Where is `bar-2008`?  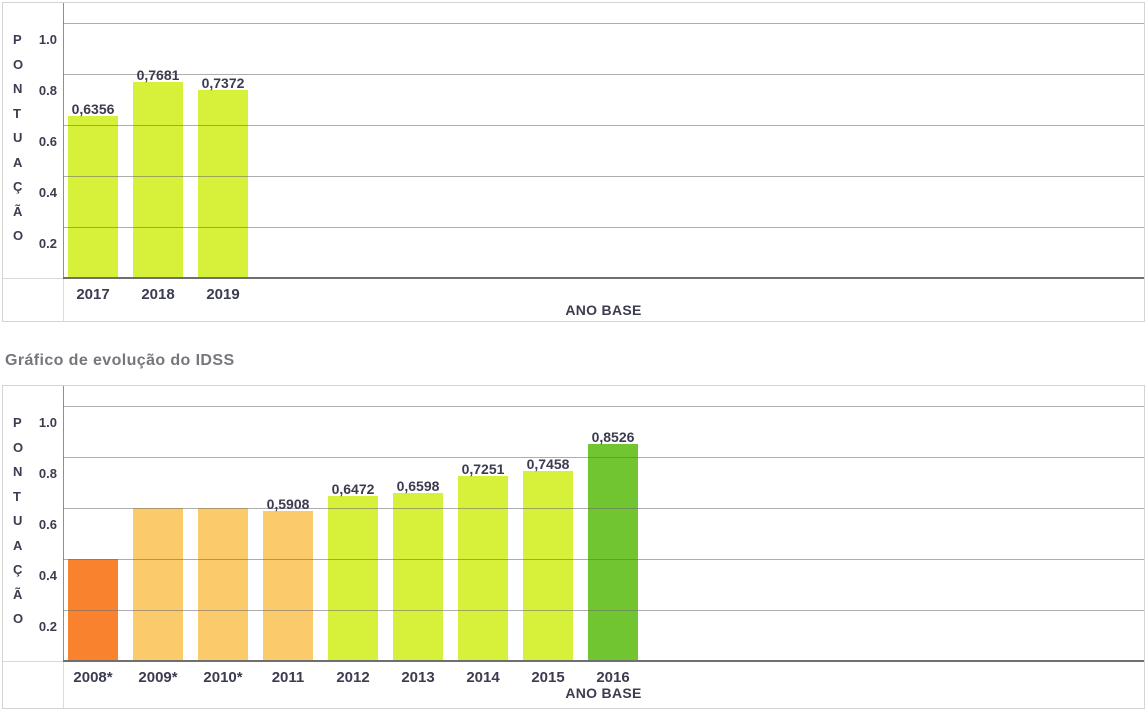 bar-2008 is located at coordinates (93, 610).